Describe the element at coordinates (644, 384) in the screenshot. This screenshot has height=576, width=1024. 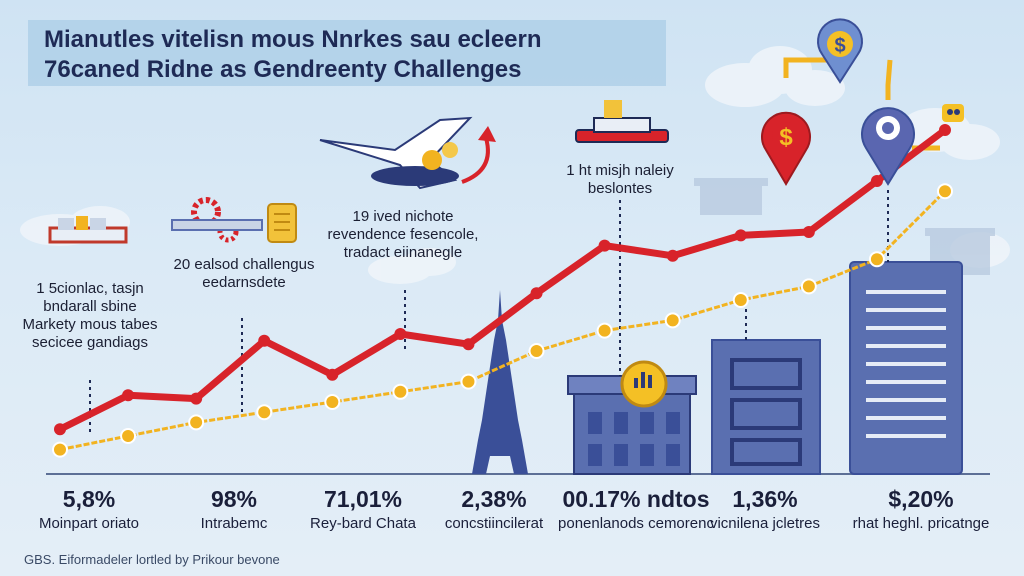
I see `coin-chart-icon` at that location.